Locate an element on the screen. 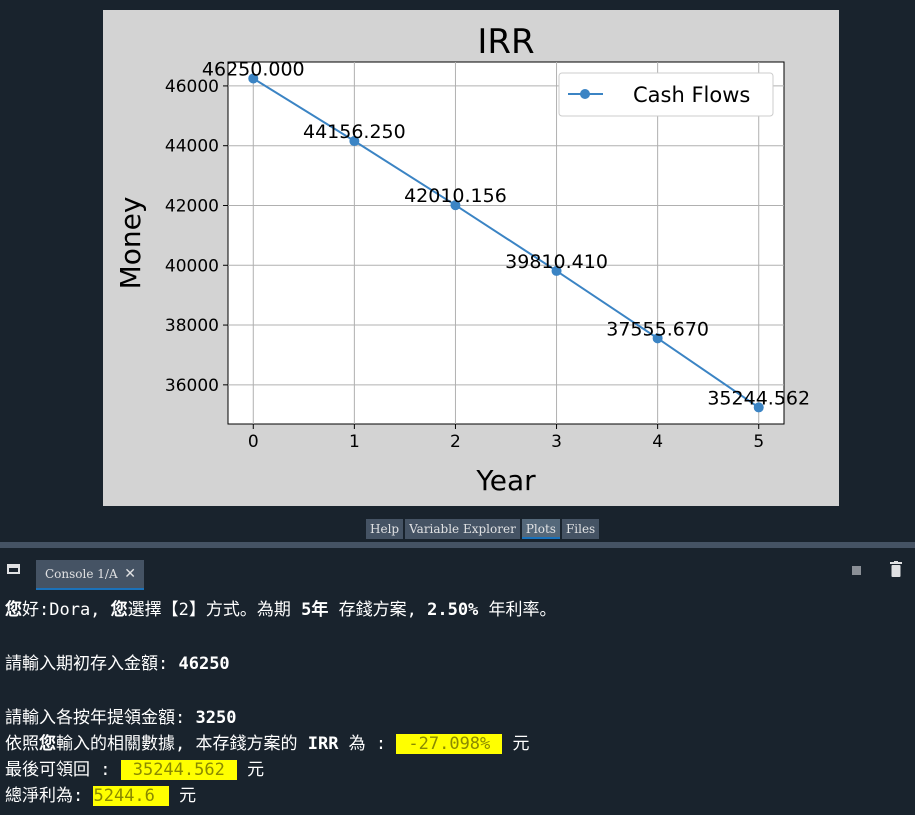 The height and width of the screenshot is (815, 915). close-icon: ✕ is located at coordinates (130, 574).